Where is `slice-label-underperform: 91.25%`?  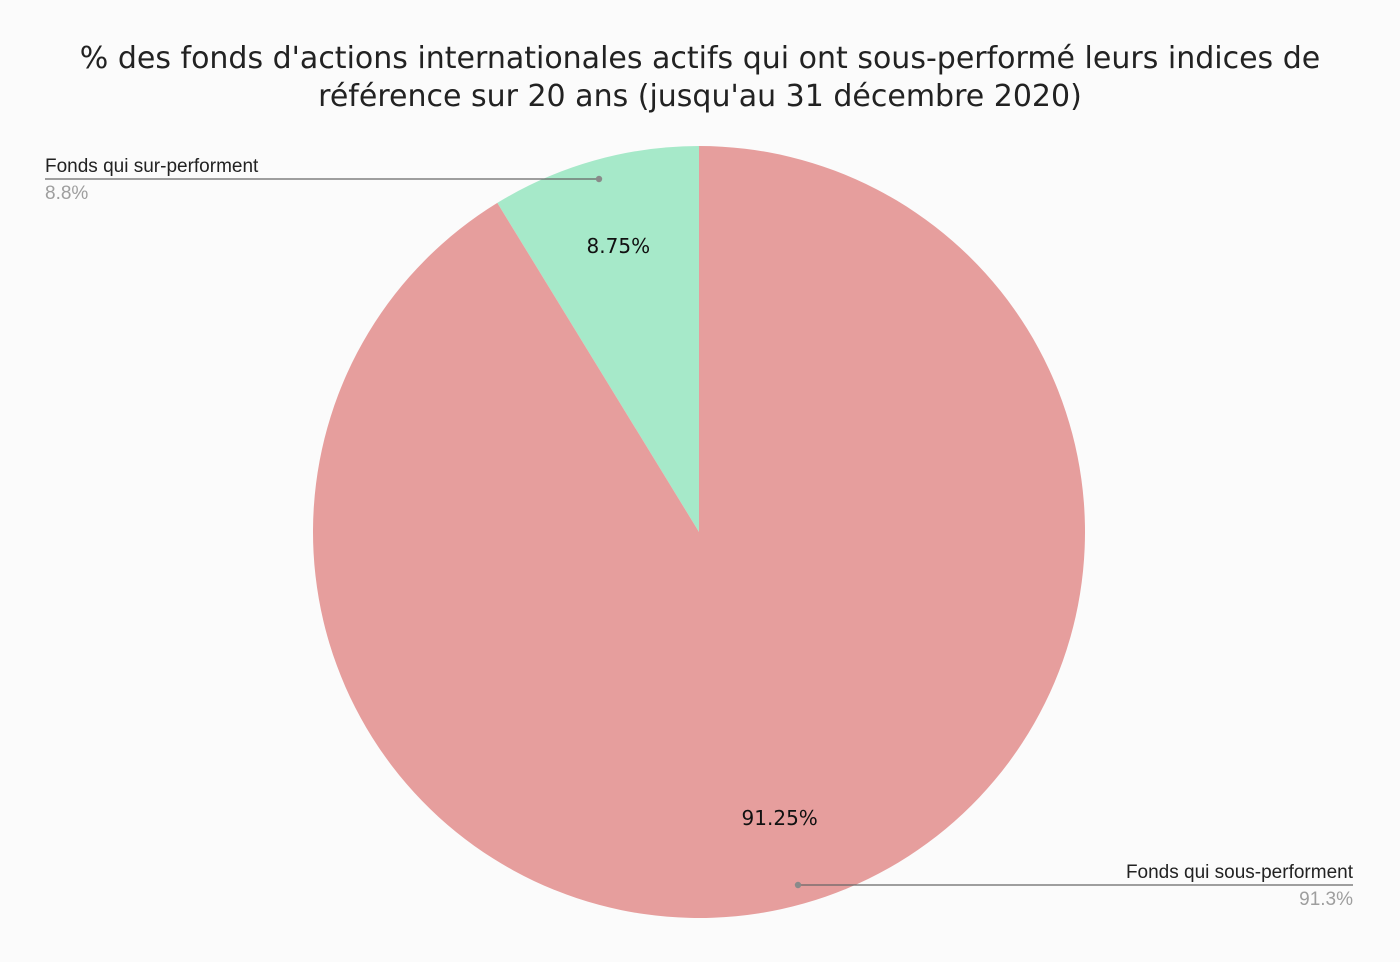 slice-label-underperform: 91.25% is located at coordinates (780, 818).